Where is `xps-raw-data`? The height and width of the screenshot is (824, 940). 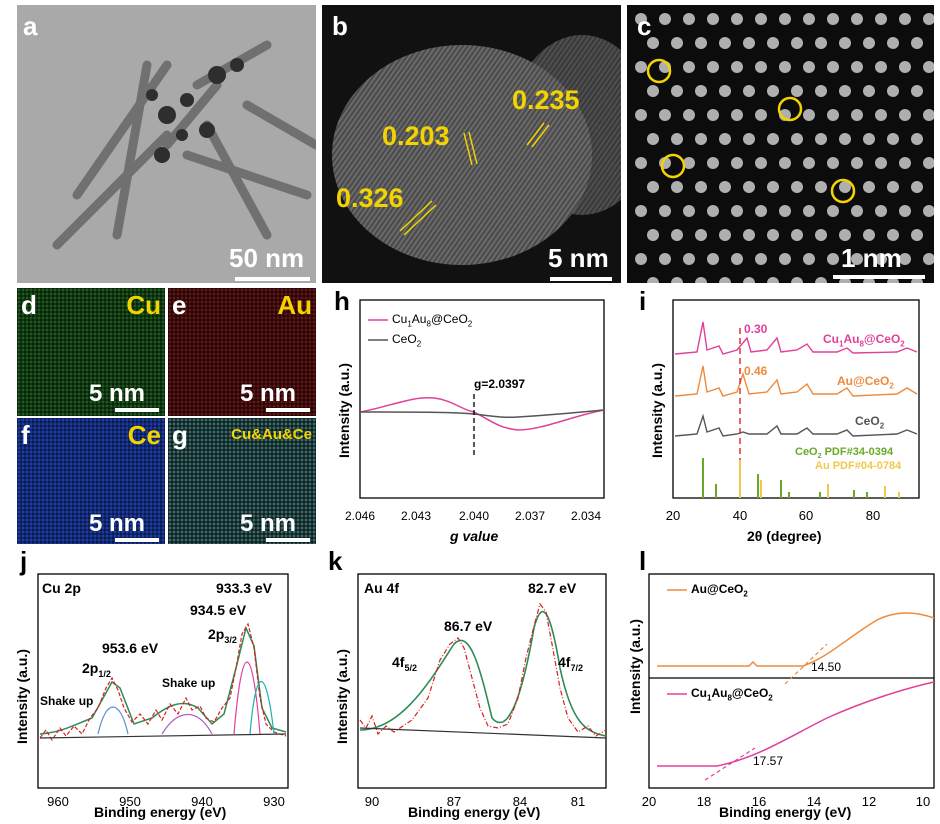
xps-raw-data is located at coordinates (483, 669).